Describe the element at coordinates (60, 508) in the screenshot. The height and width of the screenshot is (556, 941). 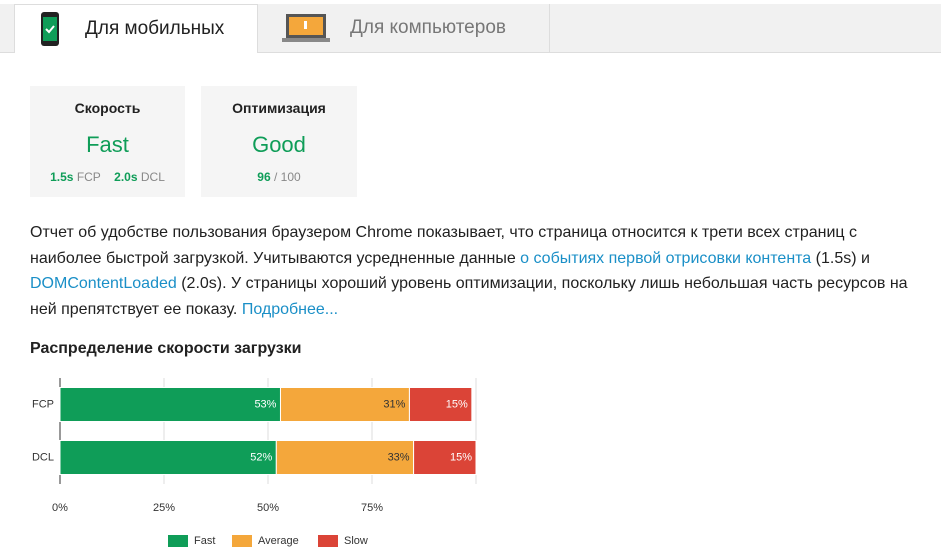
I see `x-tick-label: 0%` at that location.